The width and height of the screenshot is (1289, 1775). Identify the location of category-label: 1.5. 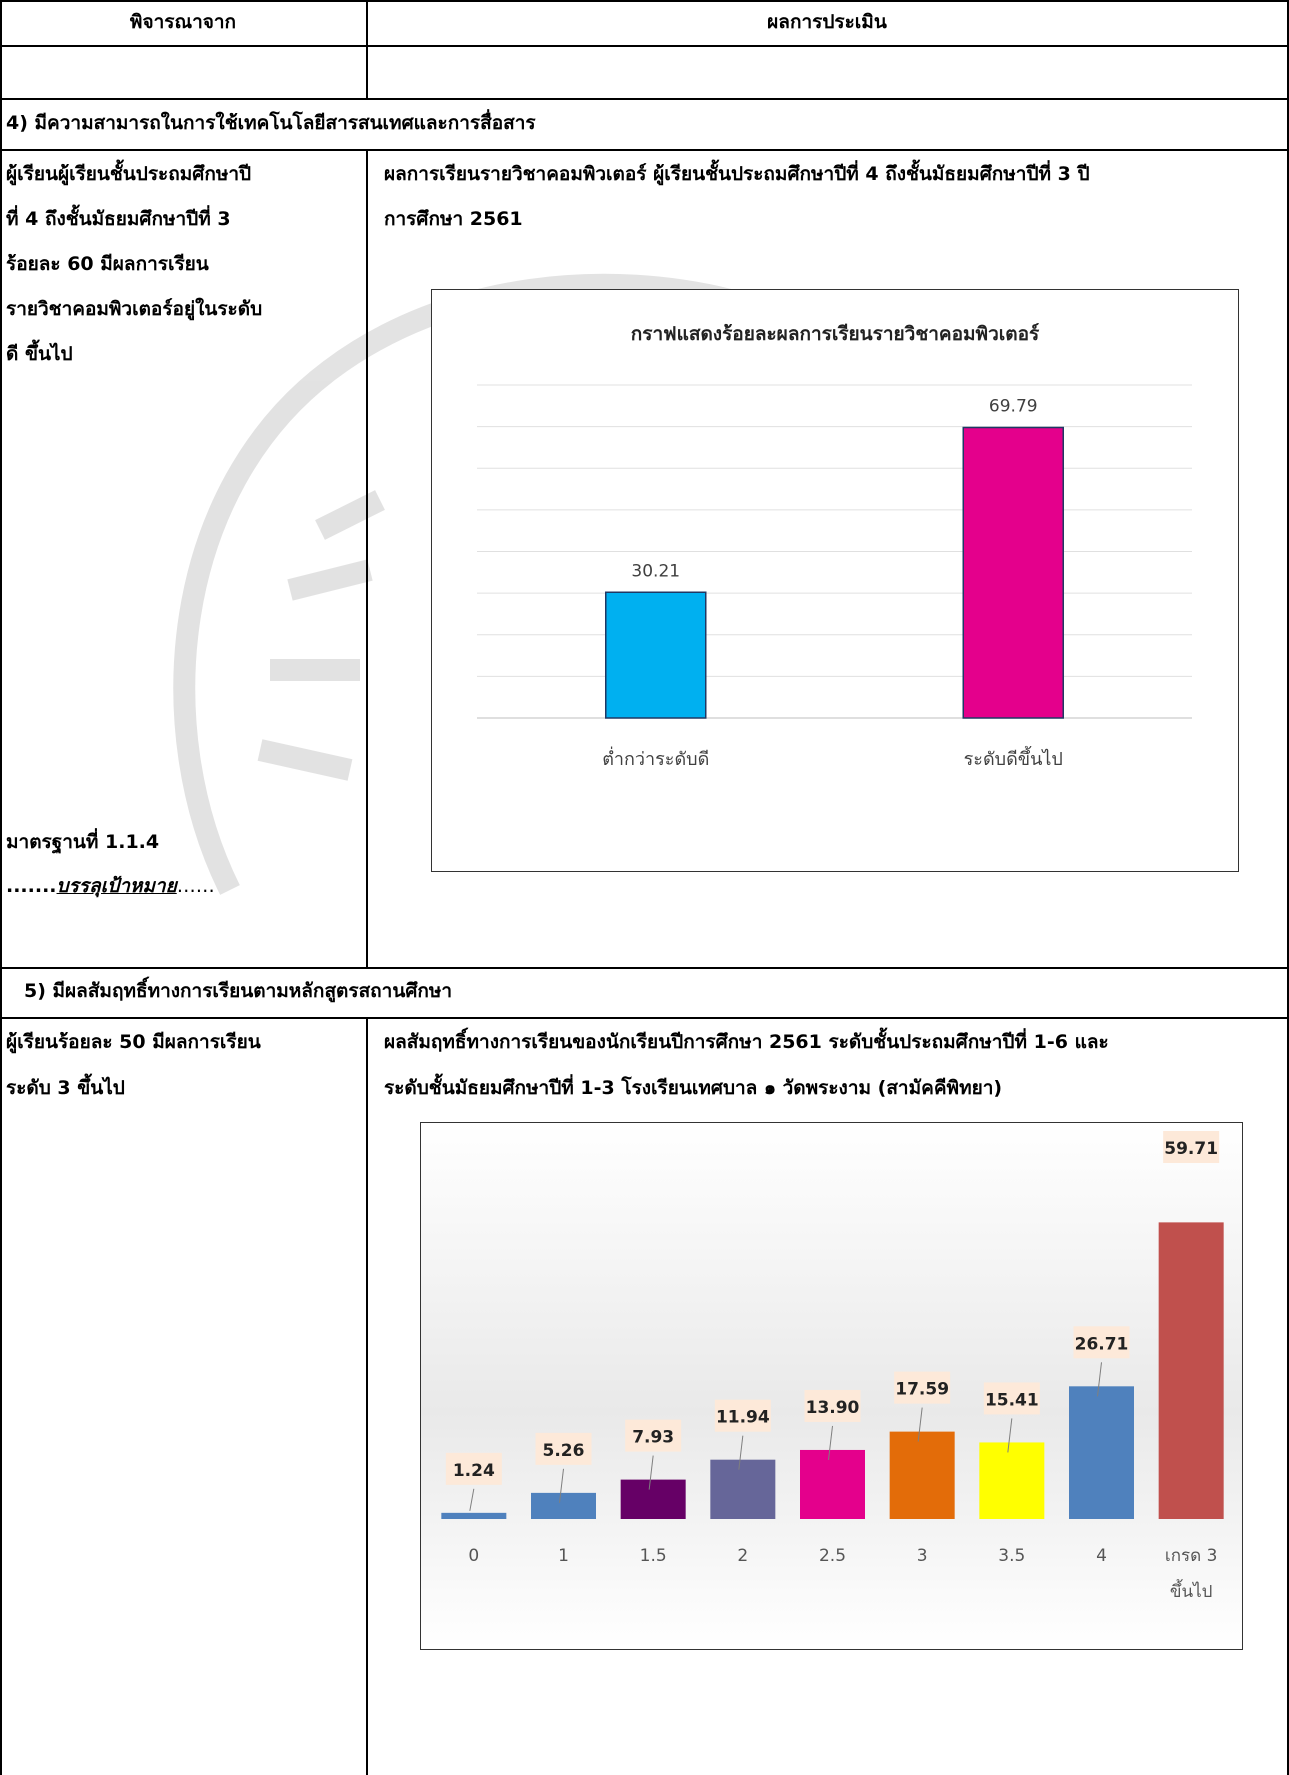
(653, 1556).